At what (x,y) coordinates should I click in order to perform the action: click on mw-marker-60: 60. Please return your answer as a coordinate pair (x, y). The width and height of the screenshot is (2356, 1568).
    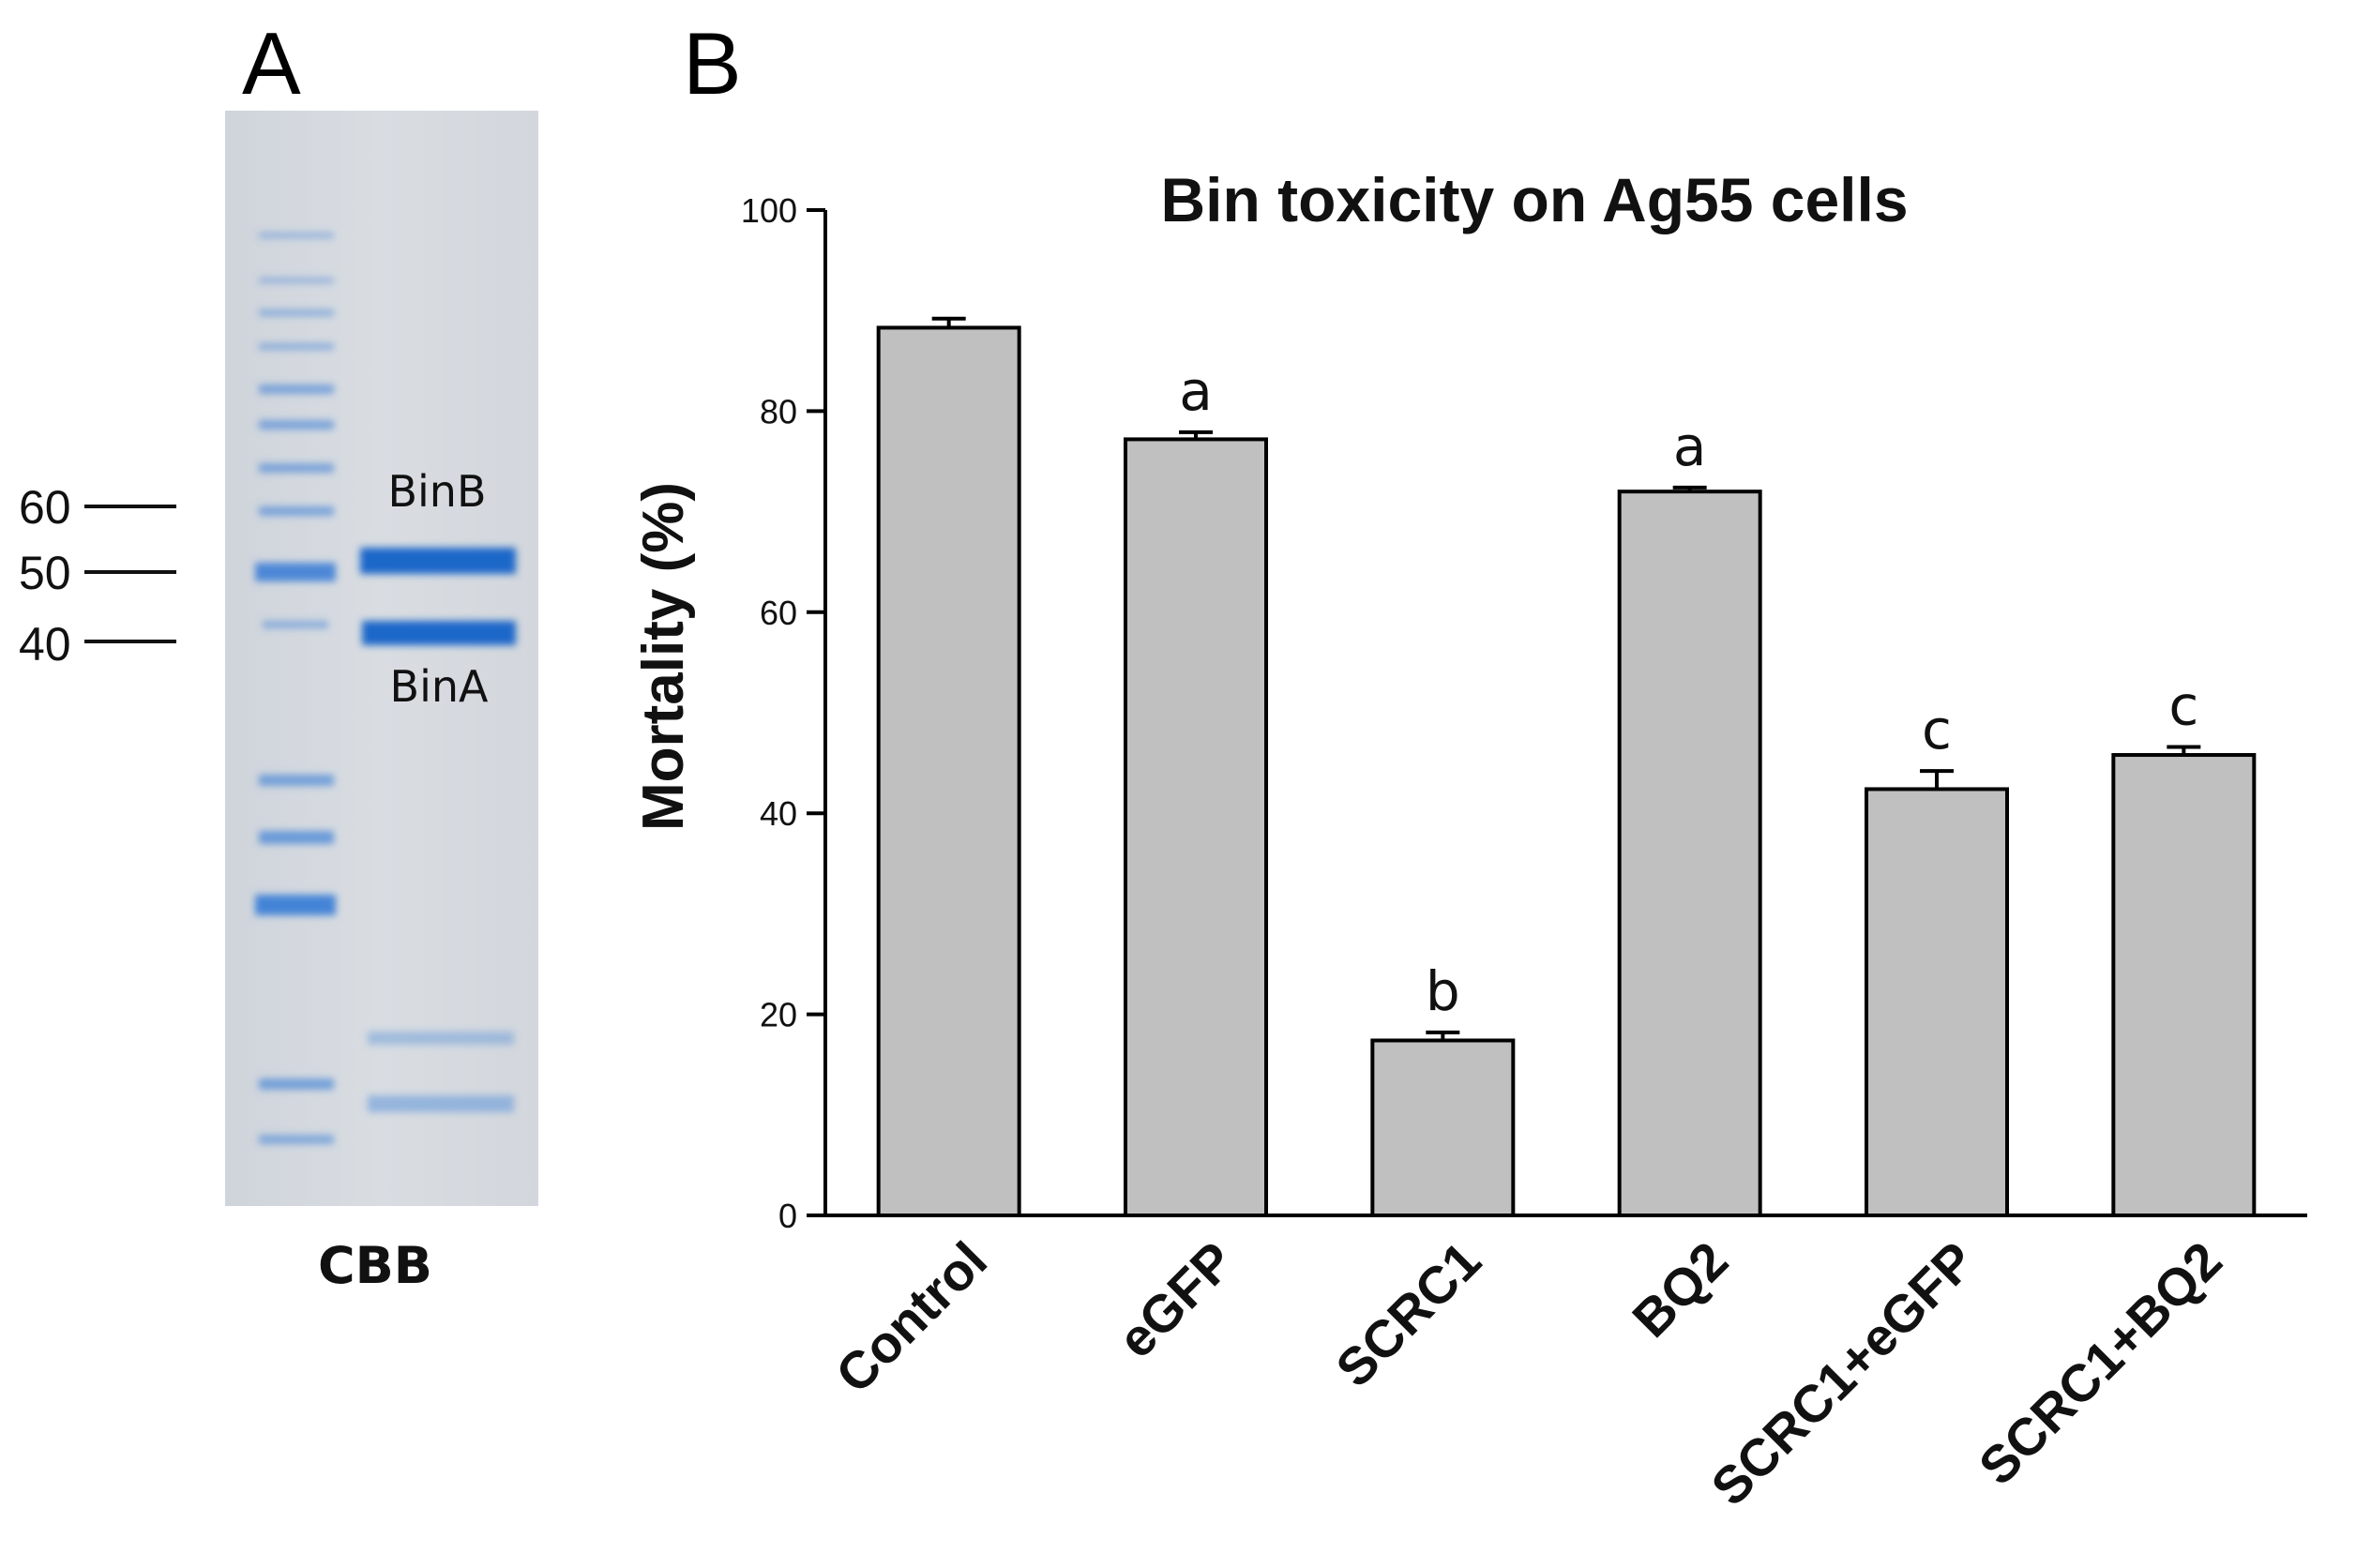
    Looking at the image, I should click on (45, 508).